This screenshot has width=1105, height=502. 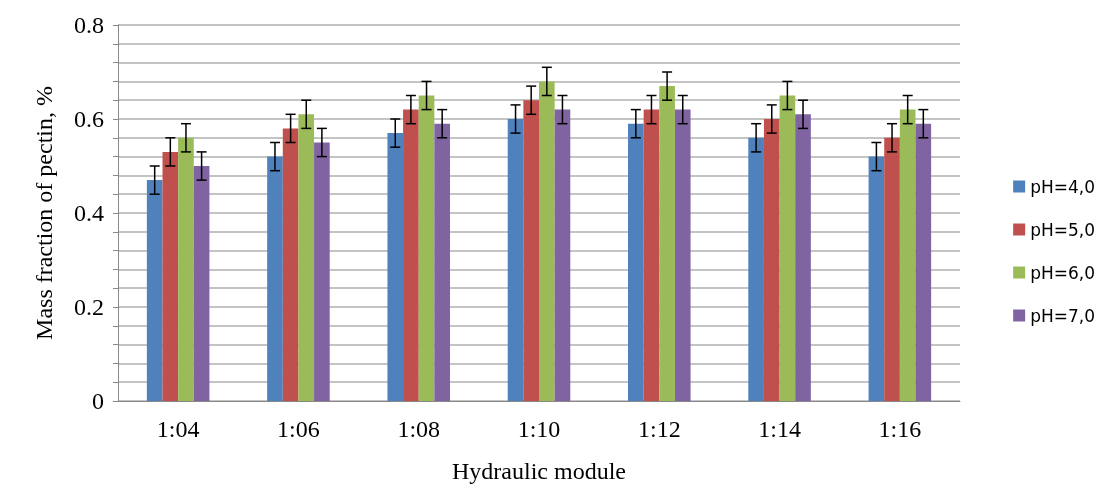 I want to click on x-tick-label: 1:06, so click(x=298, y=429).